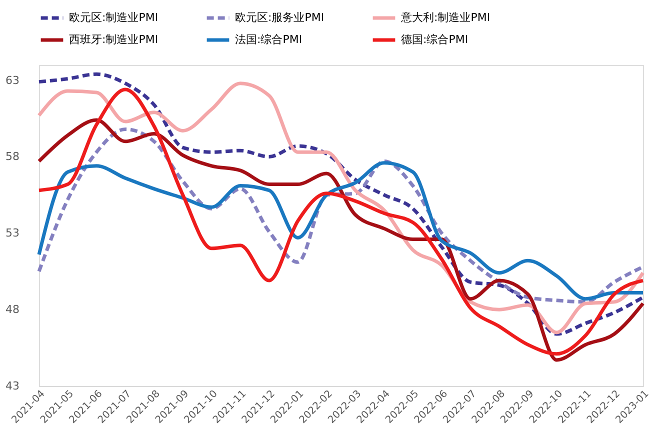 Image resolution: width=656 pixels, height=430 pixels. I want to click on y-tick-label: 58, so click(13, 157).